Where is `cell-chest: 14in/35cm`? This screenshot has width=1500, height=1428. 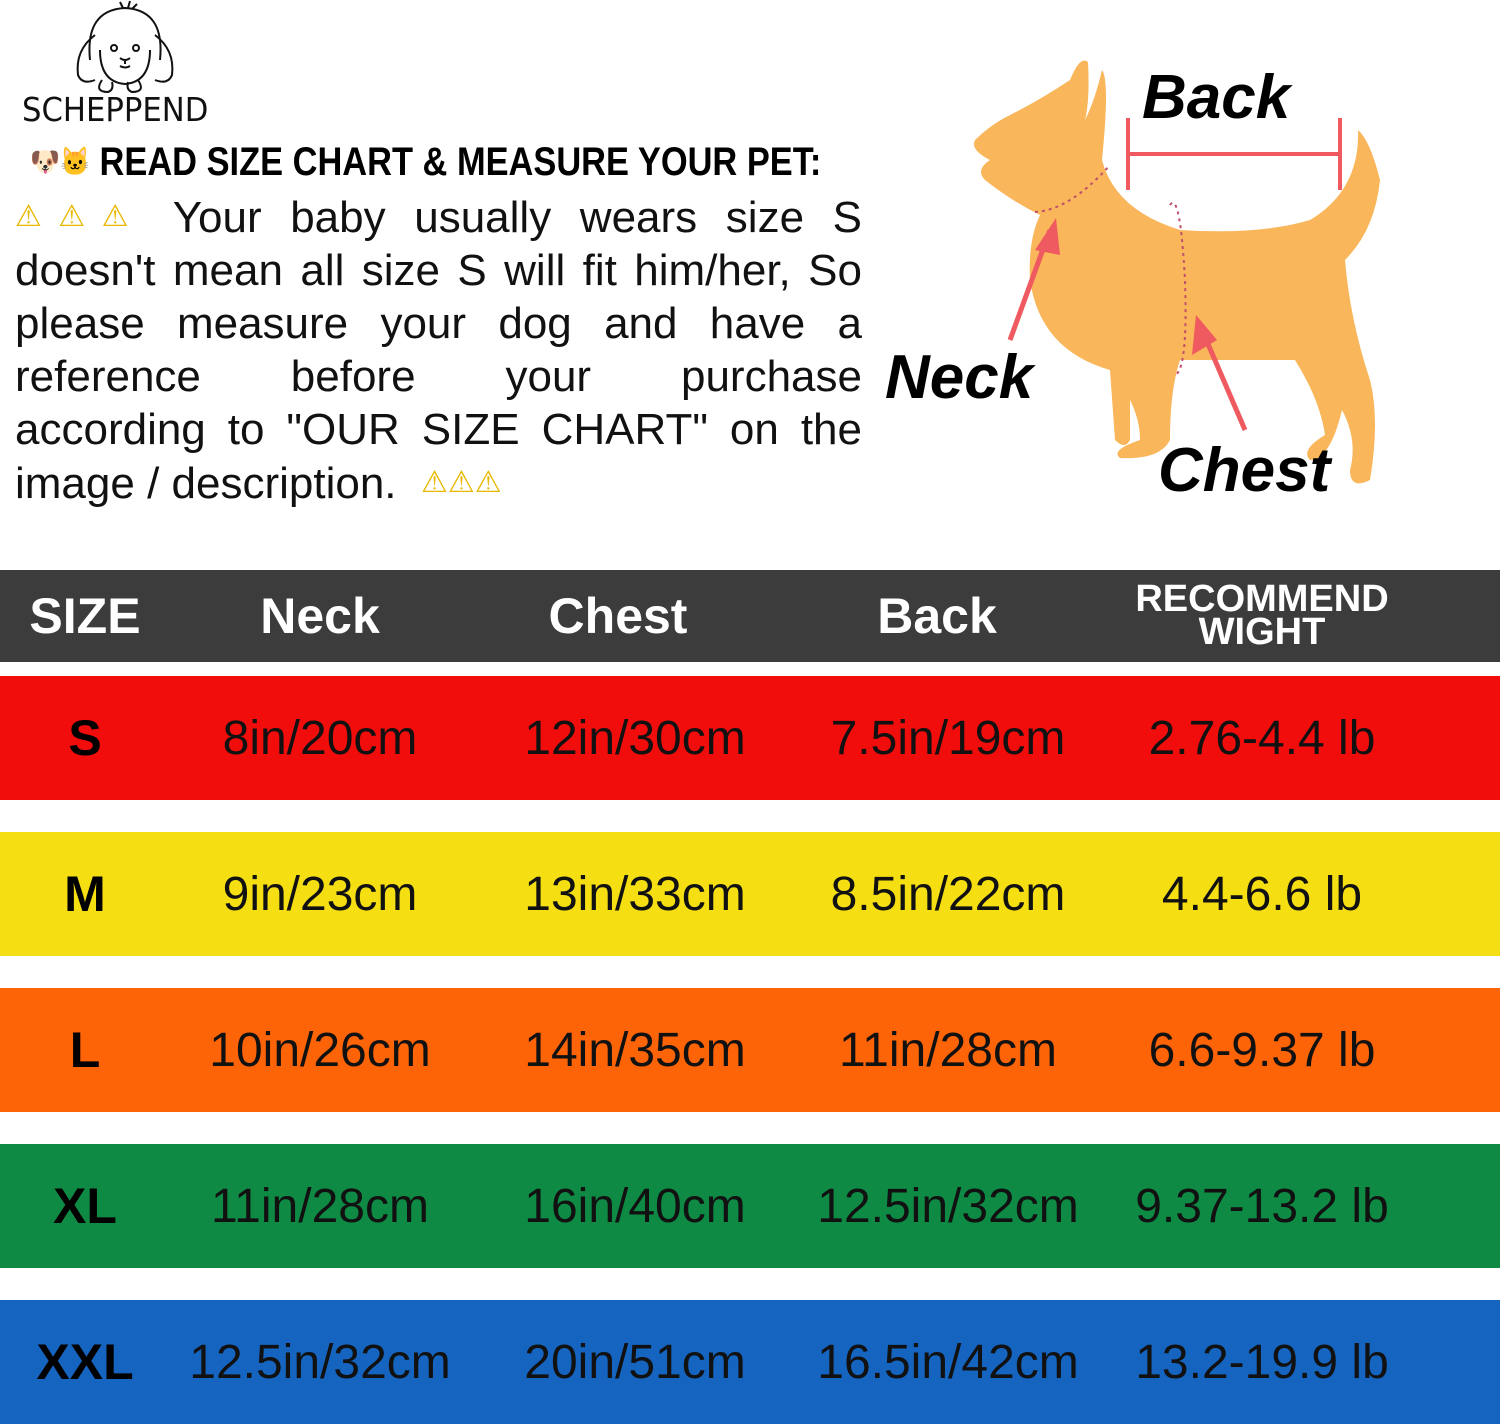
cell-chest: 14in/35cm is located at coordinates (635, 1050).